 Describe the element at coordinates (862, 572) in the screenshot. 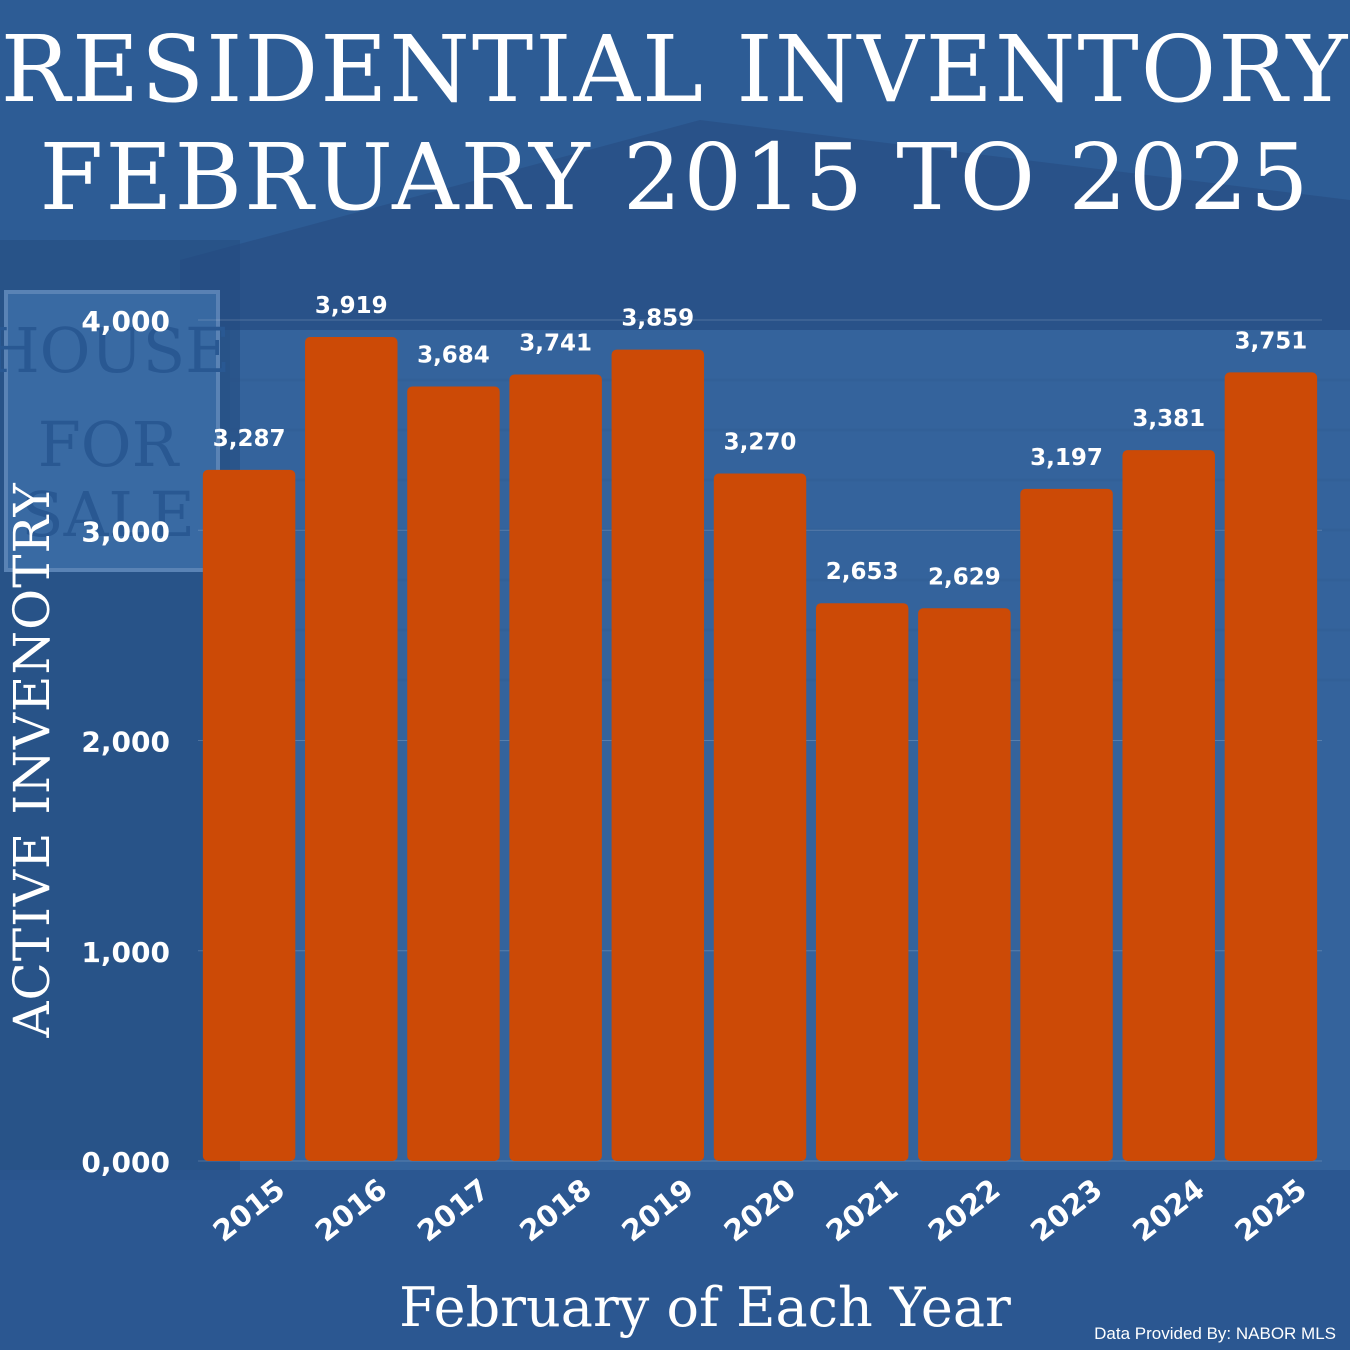

I see `bar-value-label: 2,653` at that location.